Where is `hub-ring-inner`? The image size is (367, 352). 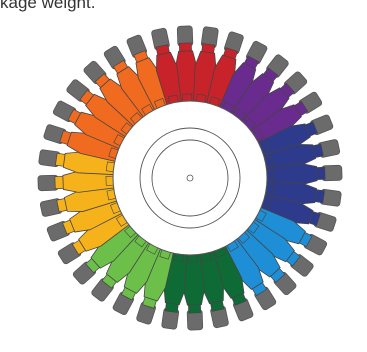 hub-ring-inner is located at coordinates (190, 178).